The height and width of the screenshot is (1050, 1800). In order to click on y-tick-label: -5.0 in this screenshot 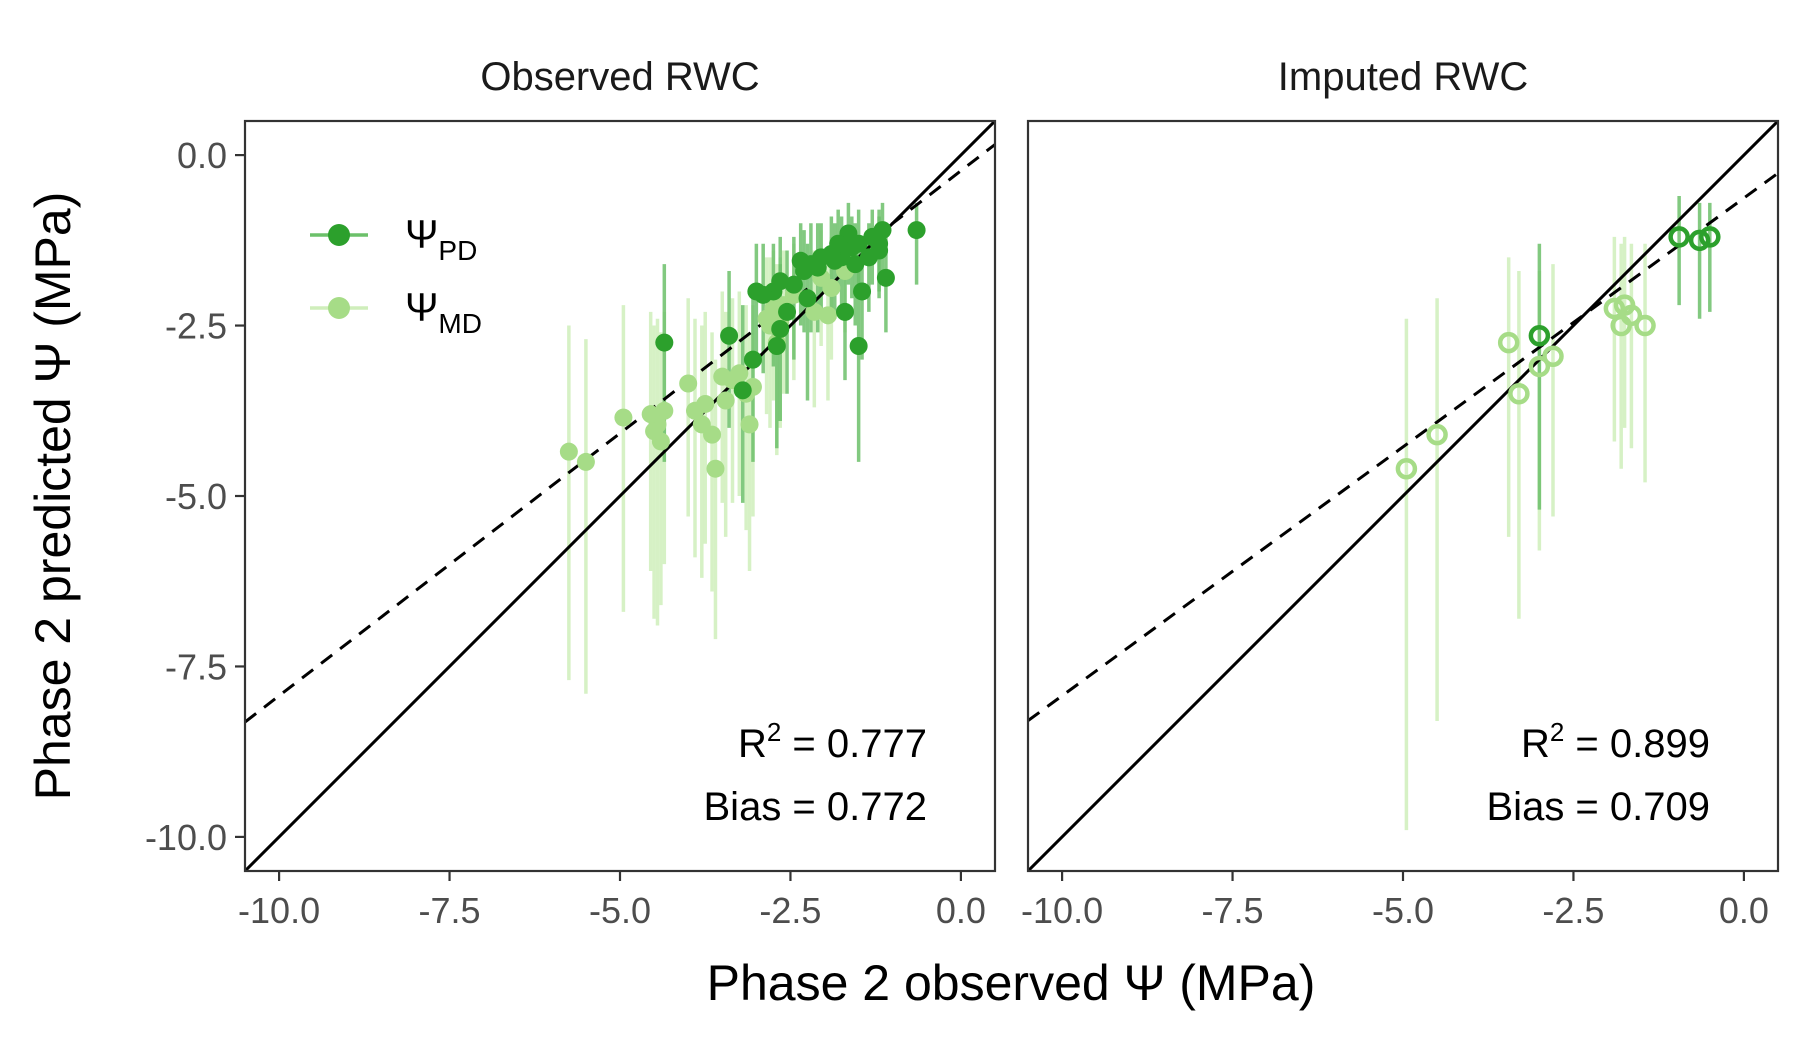, I will do `click(196, 496)`.